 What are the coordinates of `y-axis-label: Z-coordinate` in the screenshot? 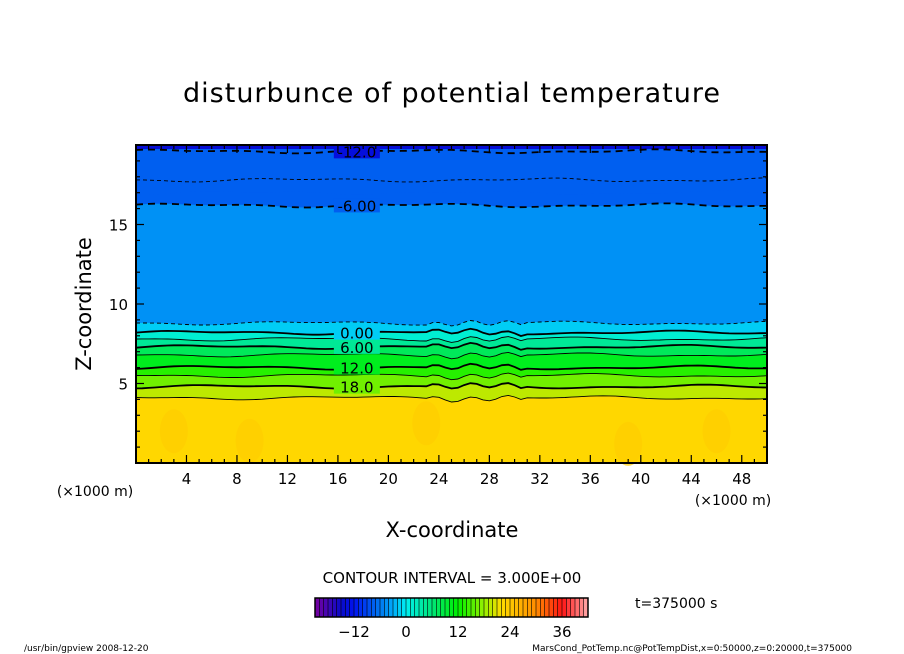 It's located at (84, 304).